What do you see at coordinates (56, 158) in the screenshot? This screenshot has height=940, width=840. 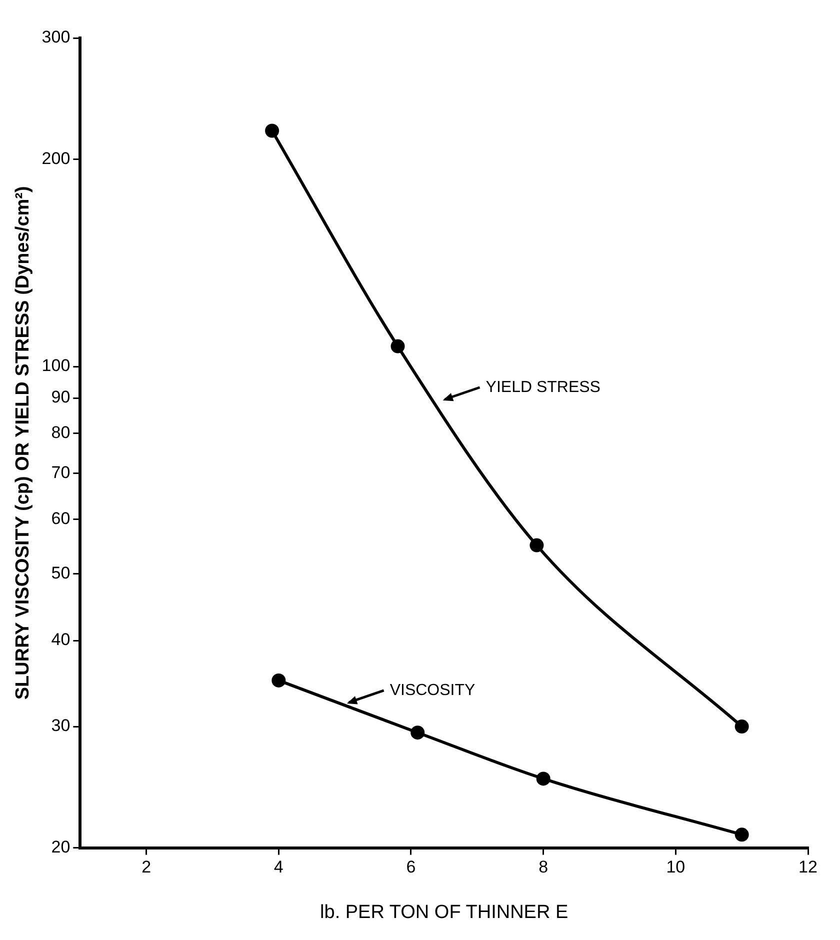 I see `y-tick-label: 200` at bounding box center [56, 158].